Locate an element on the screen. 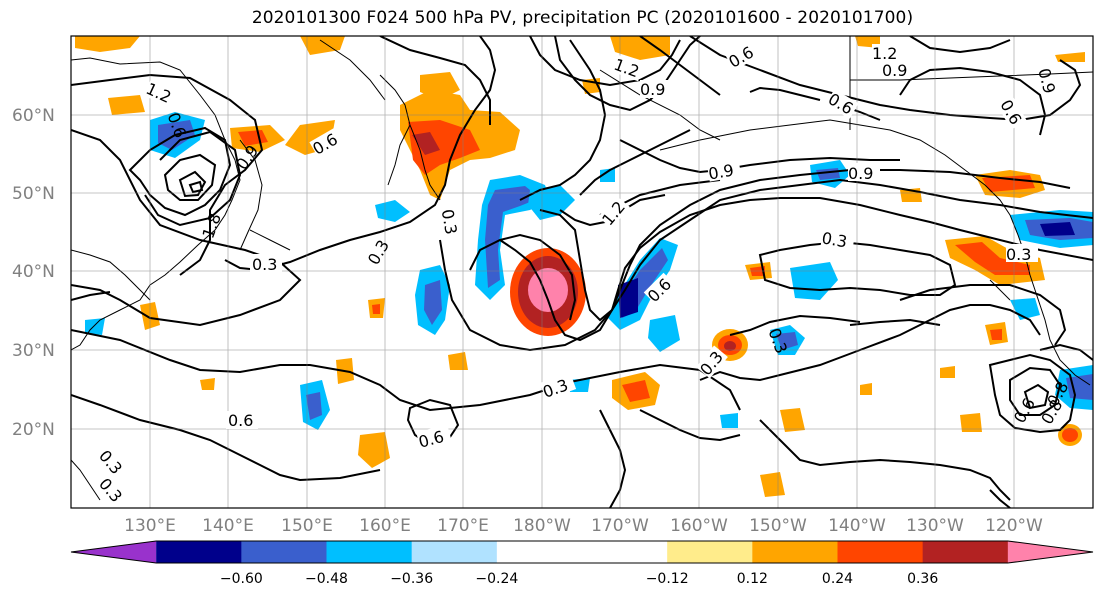 The width and height of the screenshot is (1105, 601). colorbar-labels: −0.60 −0.48 −0.36 −0.24 −0.12 0.12 0.24 0.36 is located at coordinates (579, 579).